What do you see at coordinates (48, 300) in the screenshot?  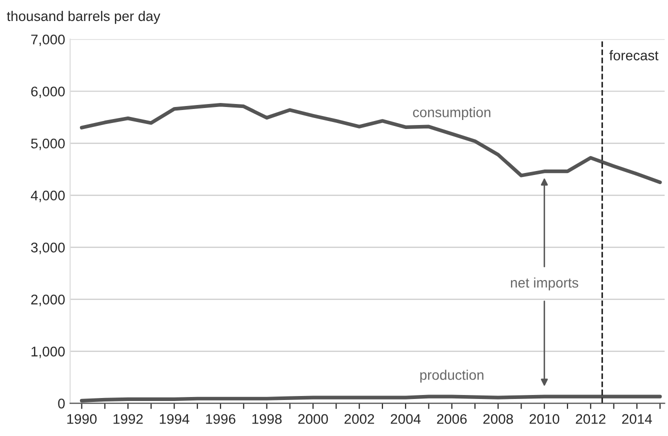 I see `y-tick-label: 2,000` at bounding box center [48, 300].